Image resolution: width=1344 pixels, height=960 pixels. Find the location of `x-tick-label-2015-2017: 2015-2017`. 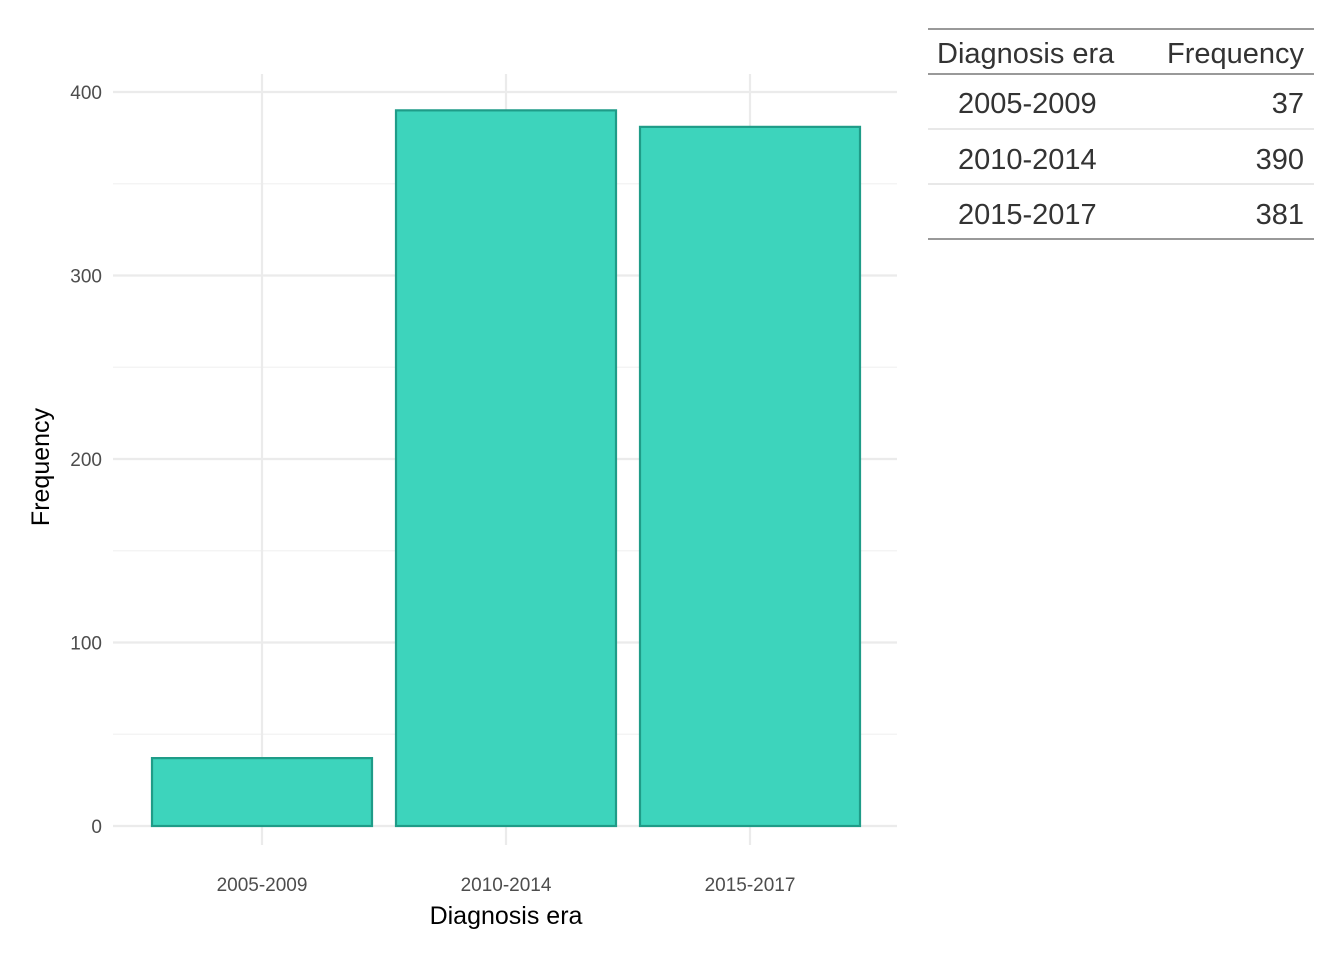

x-tick-label-2015-2017: 2015-2017 is located at coordinates (750, 885).